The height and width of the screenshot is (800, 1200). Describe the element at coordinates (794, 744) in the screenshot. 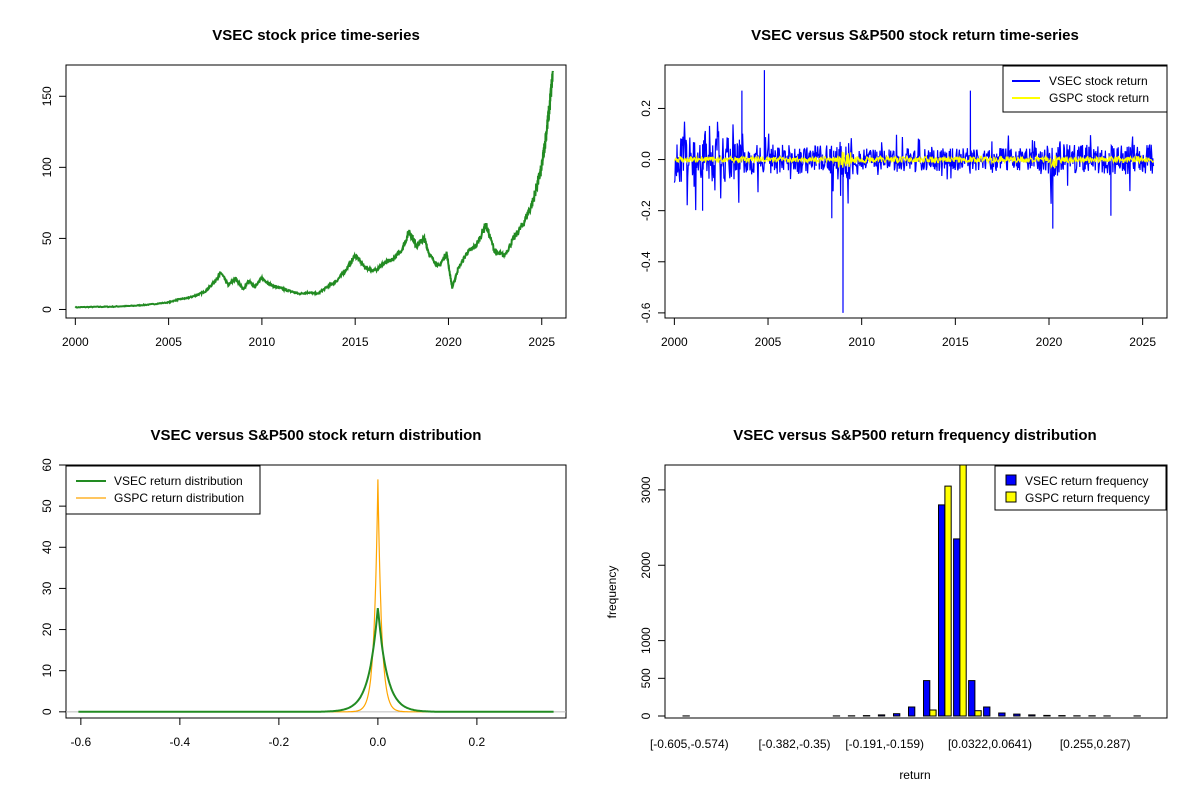

I see `frequency-xtick-label: [-0.382,-0.35)` at that location.